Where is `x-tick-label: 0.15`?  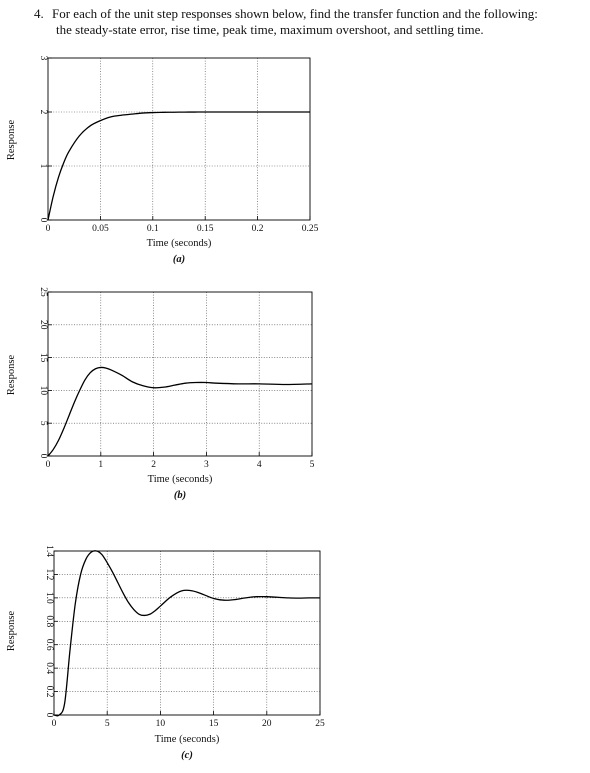 x-tick-label: 0.15 is located at coordinates (205, 229).